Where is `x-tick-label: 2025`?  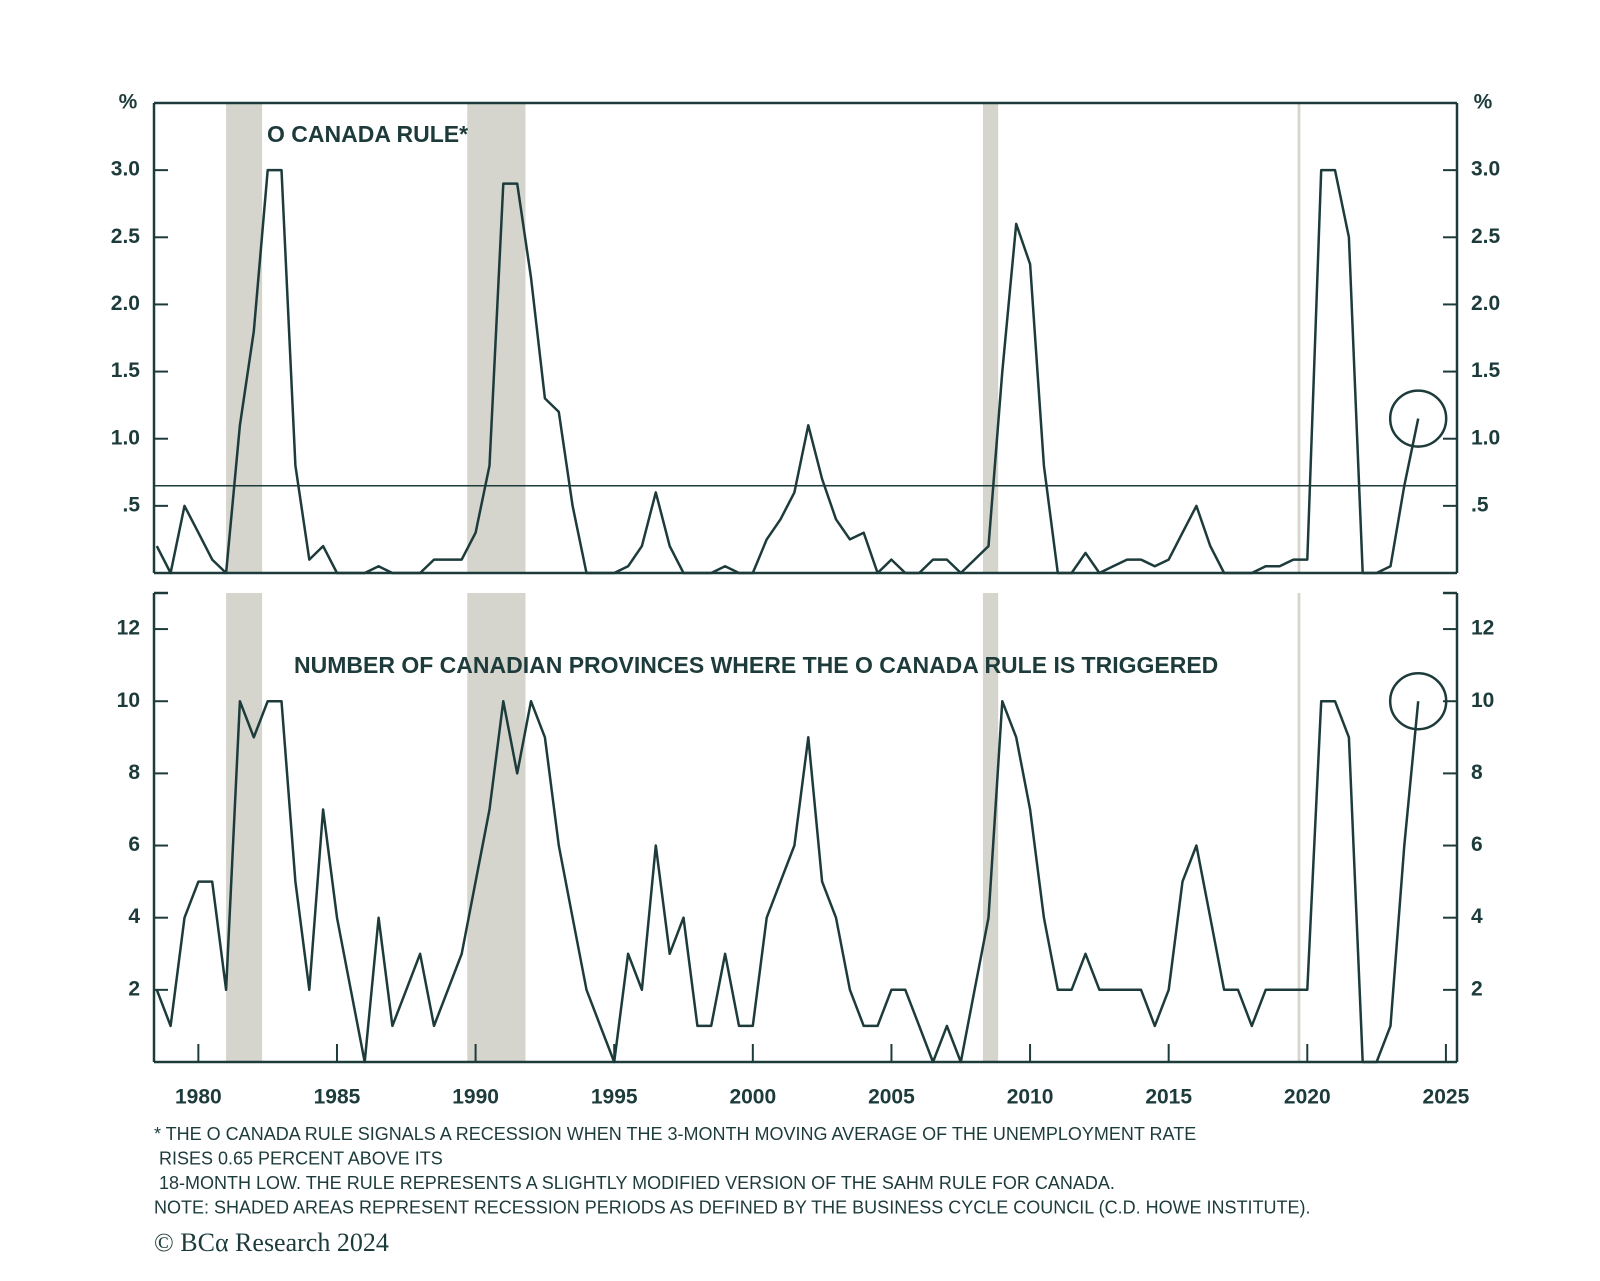 x-tick-label: 2025 is located at coordinates (1446, 1097).